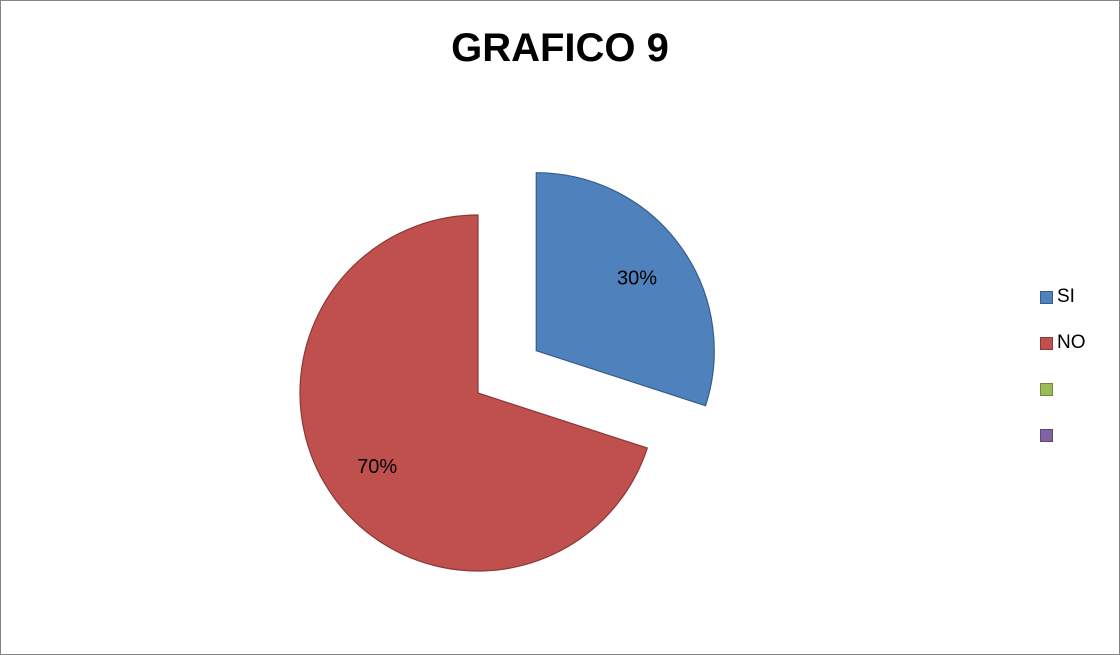 The width and height of the screenshot is (1120, 655). Describe the element at coordinates (1063, 355) in the screenshot. I see `legend-item-2: NO` at that location.